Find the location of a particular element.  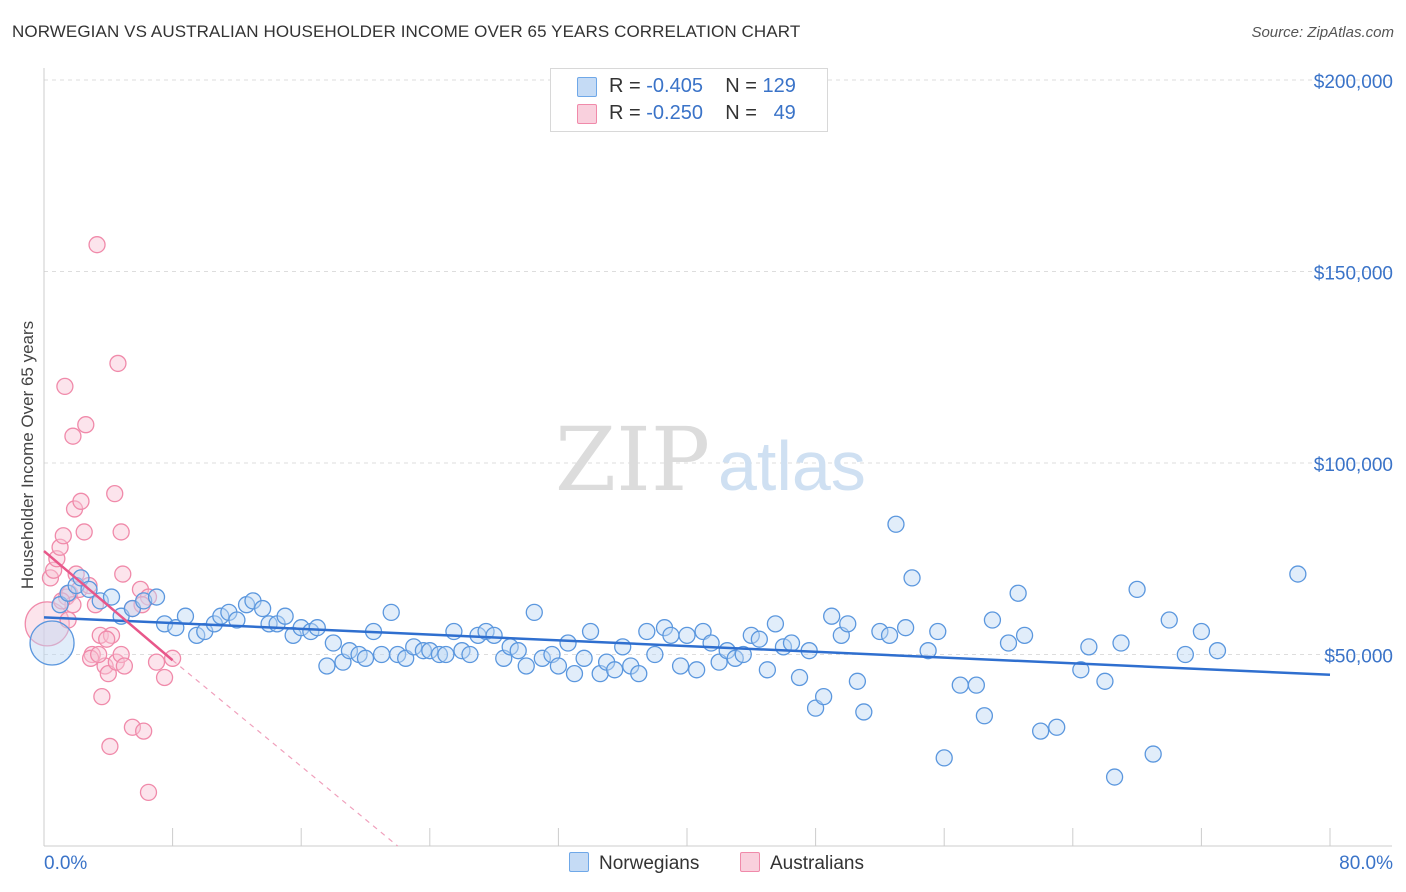

bottom-legend-label-australians: Australians is located at coordinates (817, 863).